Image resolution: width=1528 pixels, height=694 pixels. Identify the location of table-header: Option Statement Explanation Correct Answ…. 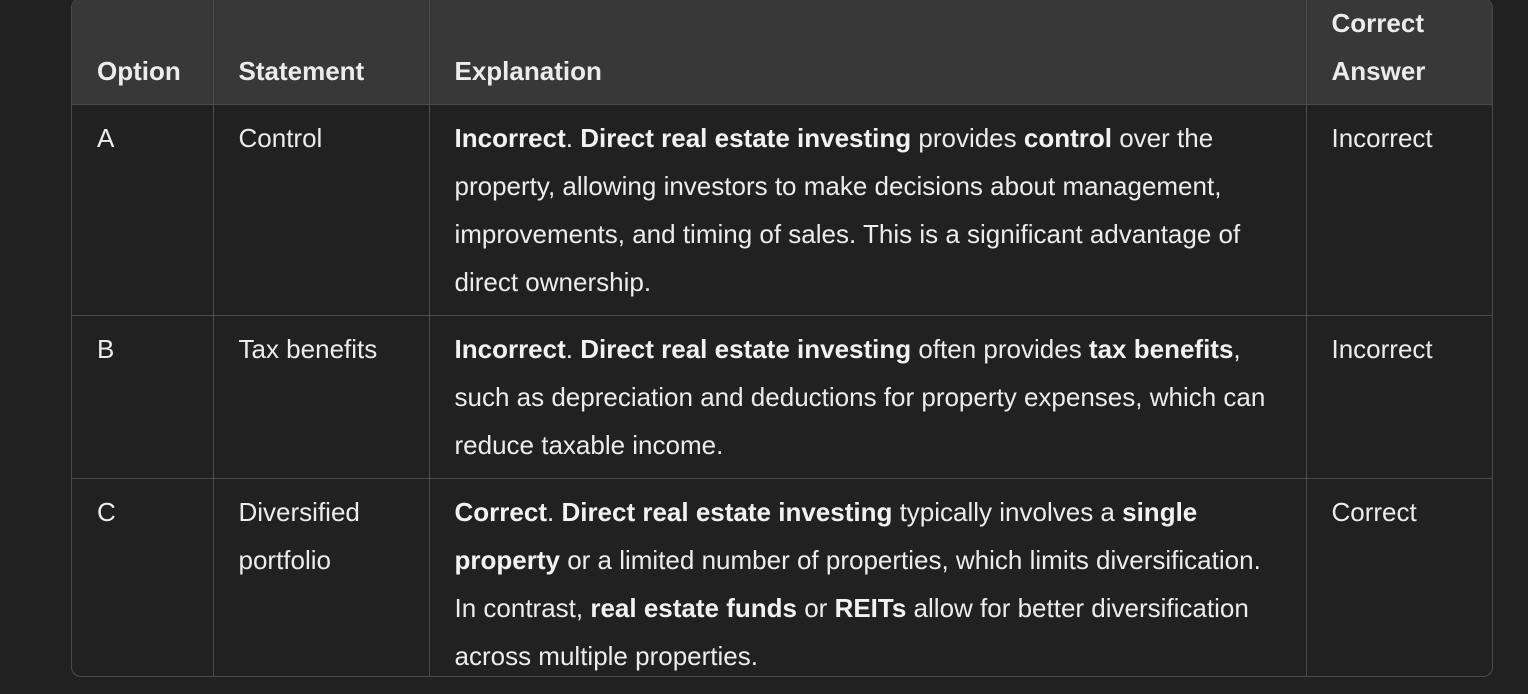
(782, 52).